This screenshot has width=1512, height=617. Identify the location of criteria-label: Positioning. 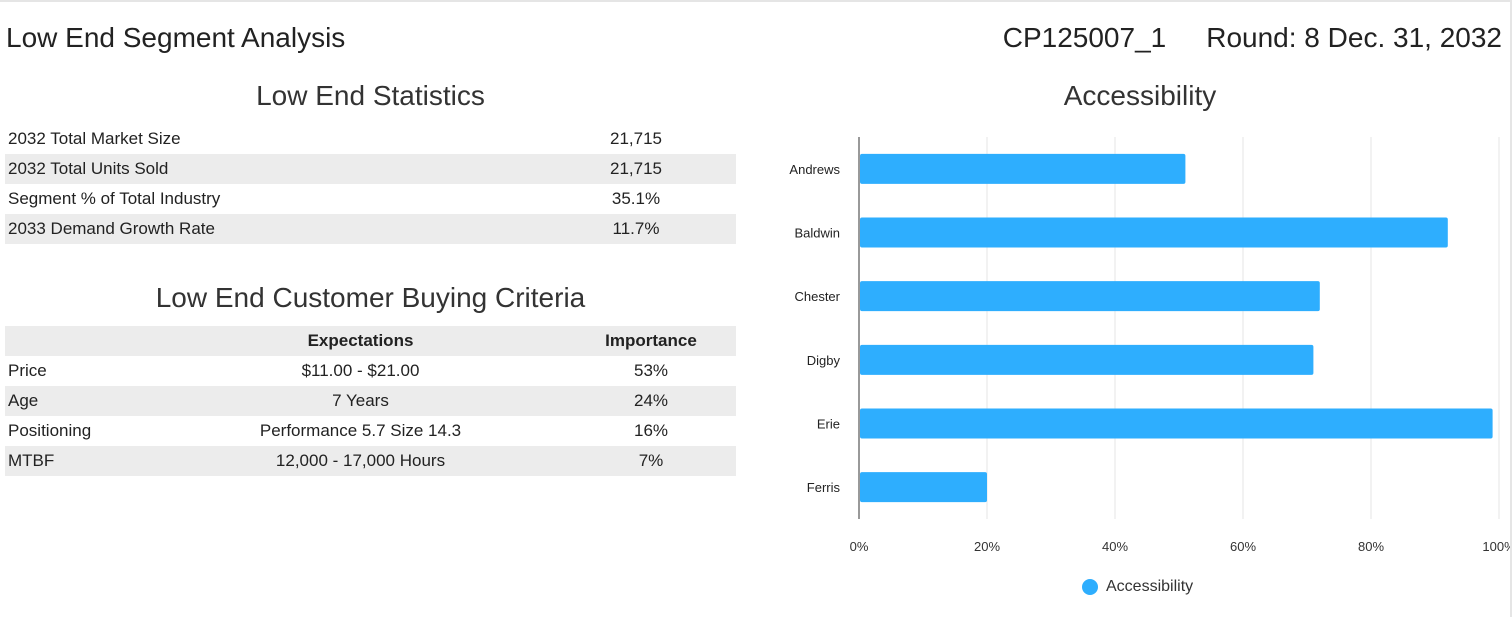
(50, 430).